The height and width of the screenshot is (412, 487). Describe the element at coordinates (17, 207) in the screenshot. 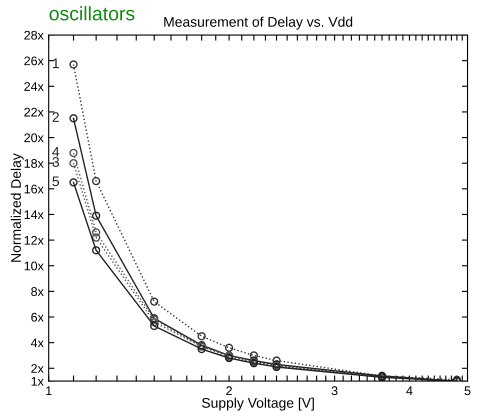

I see `y-axis-title: Normalized Delay` at that location.